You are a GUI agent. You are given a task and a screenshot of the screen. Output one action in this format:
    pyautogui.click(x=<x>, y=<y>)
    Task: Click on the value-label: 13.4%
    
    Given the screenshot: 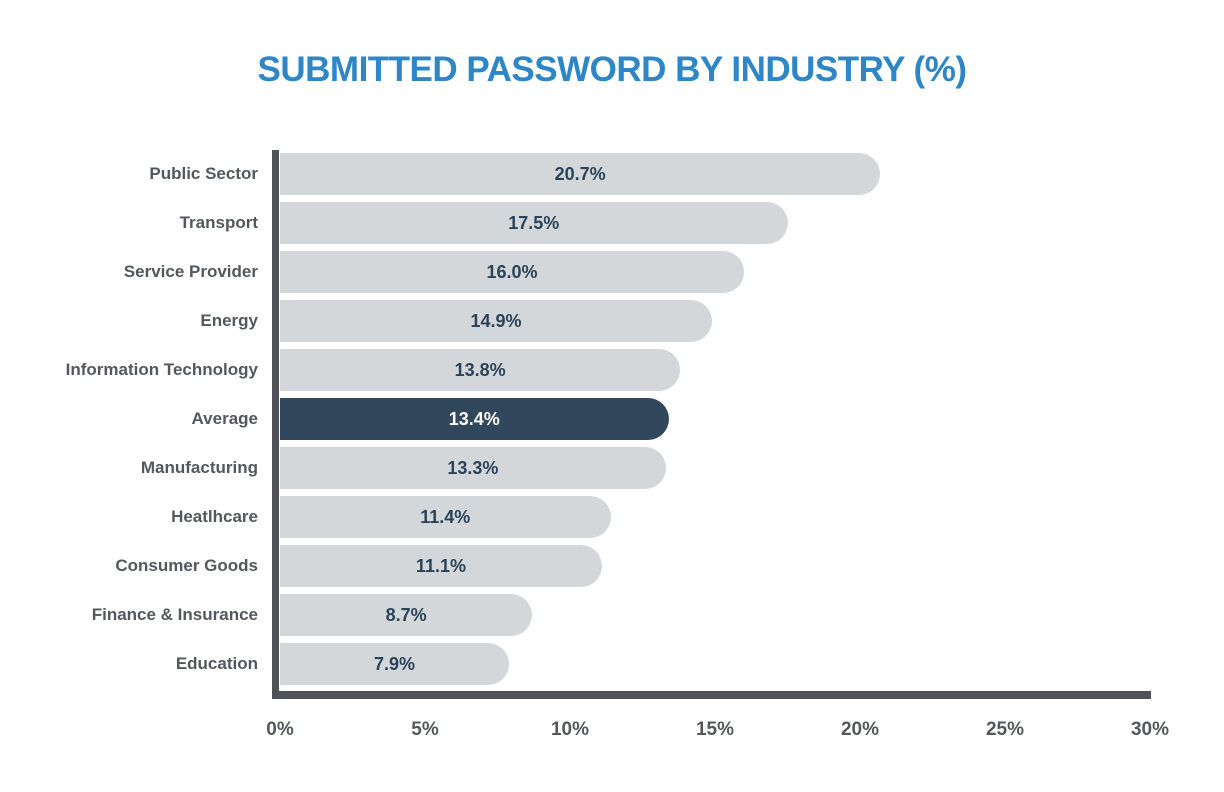 What is the action you would take?
    pyautogui.click(x=474, y=418)
    